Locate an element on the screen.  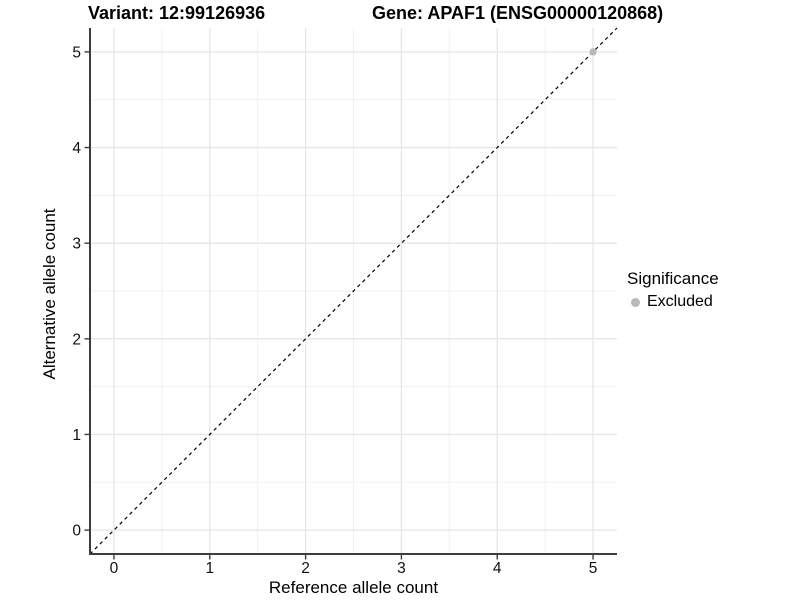
y-tick-label: 0 is located at coordinates (76, 531).